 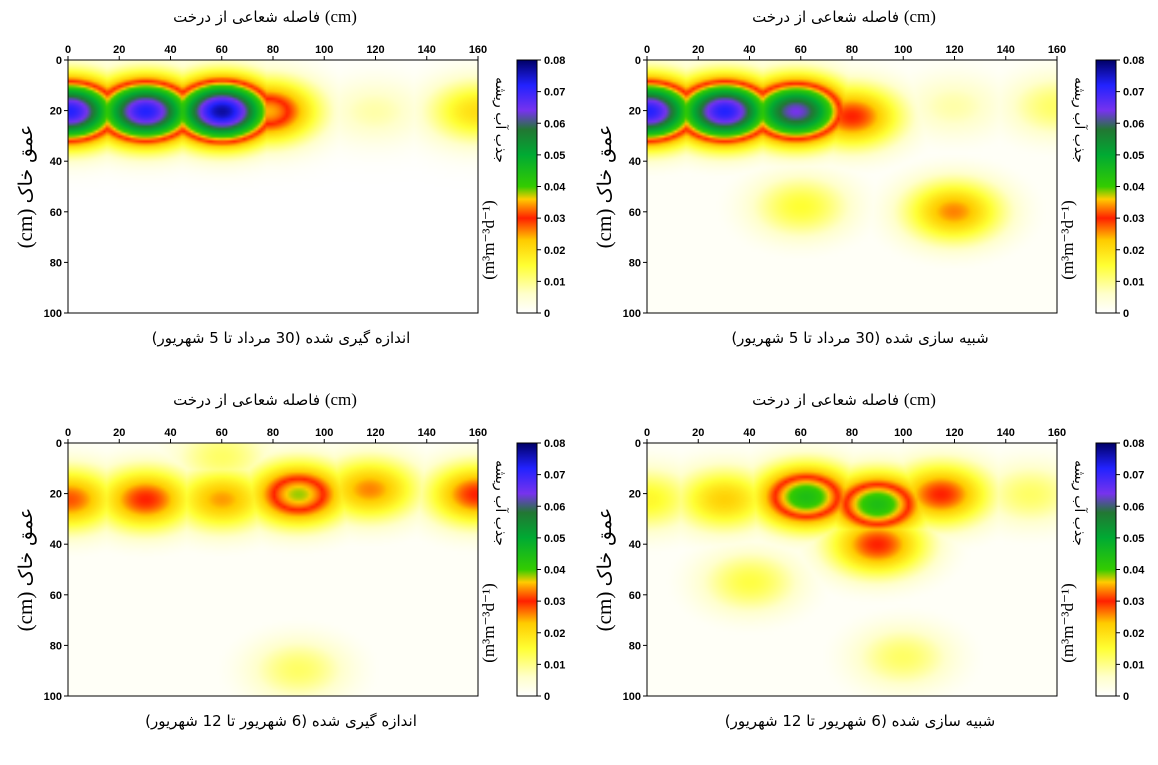 What do you see at coordinates (281, 338) in the screenshot?
I see `panel-caption: اندازه گیری شده (30 مرداد تا 5 شهریور)` at bounding box center [281, 338].